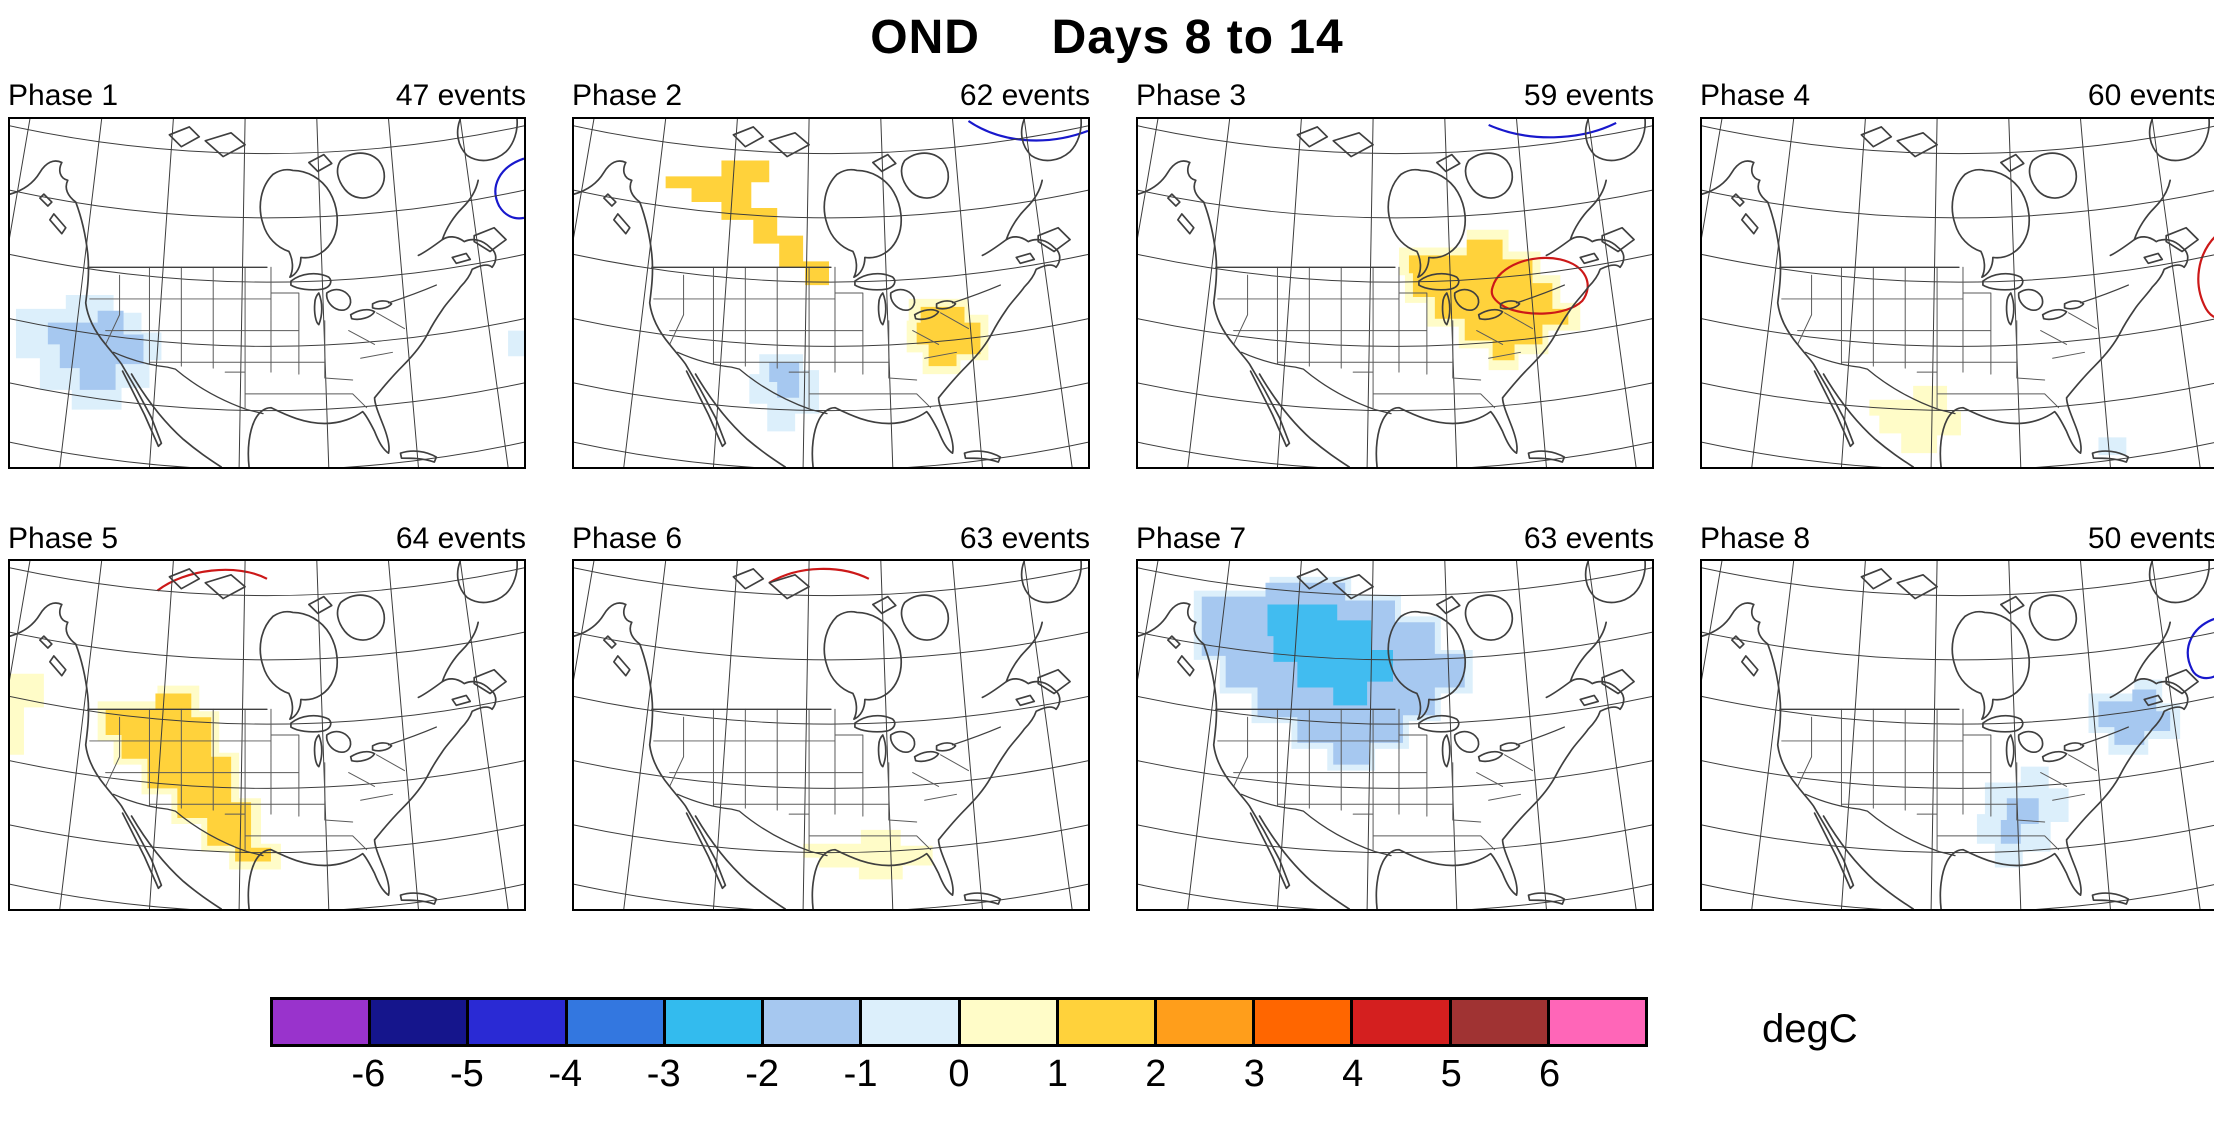 The image size is (2214, 1122). I want to click on anomaly-warm-ne-core, so click(948, 336).